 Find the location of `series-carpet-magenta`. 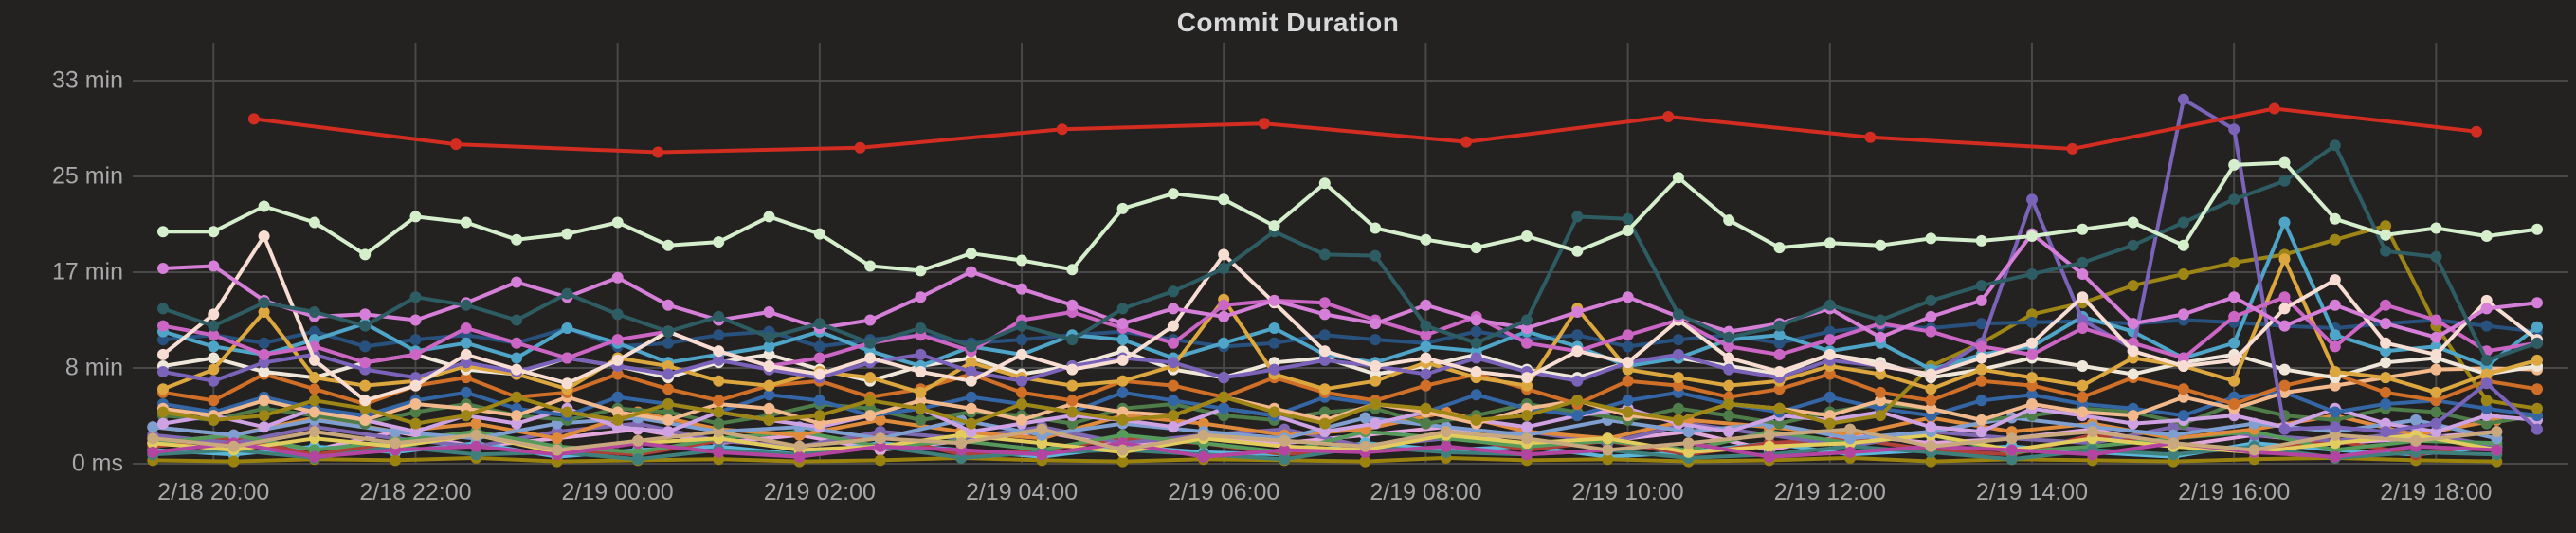

series-carpet-magenta is located at coordinates (1325, 450).